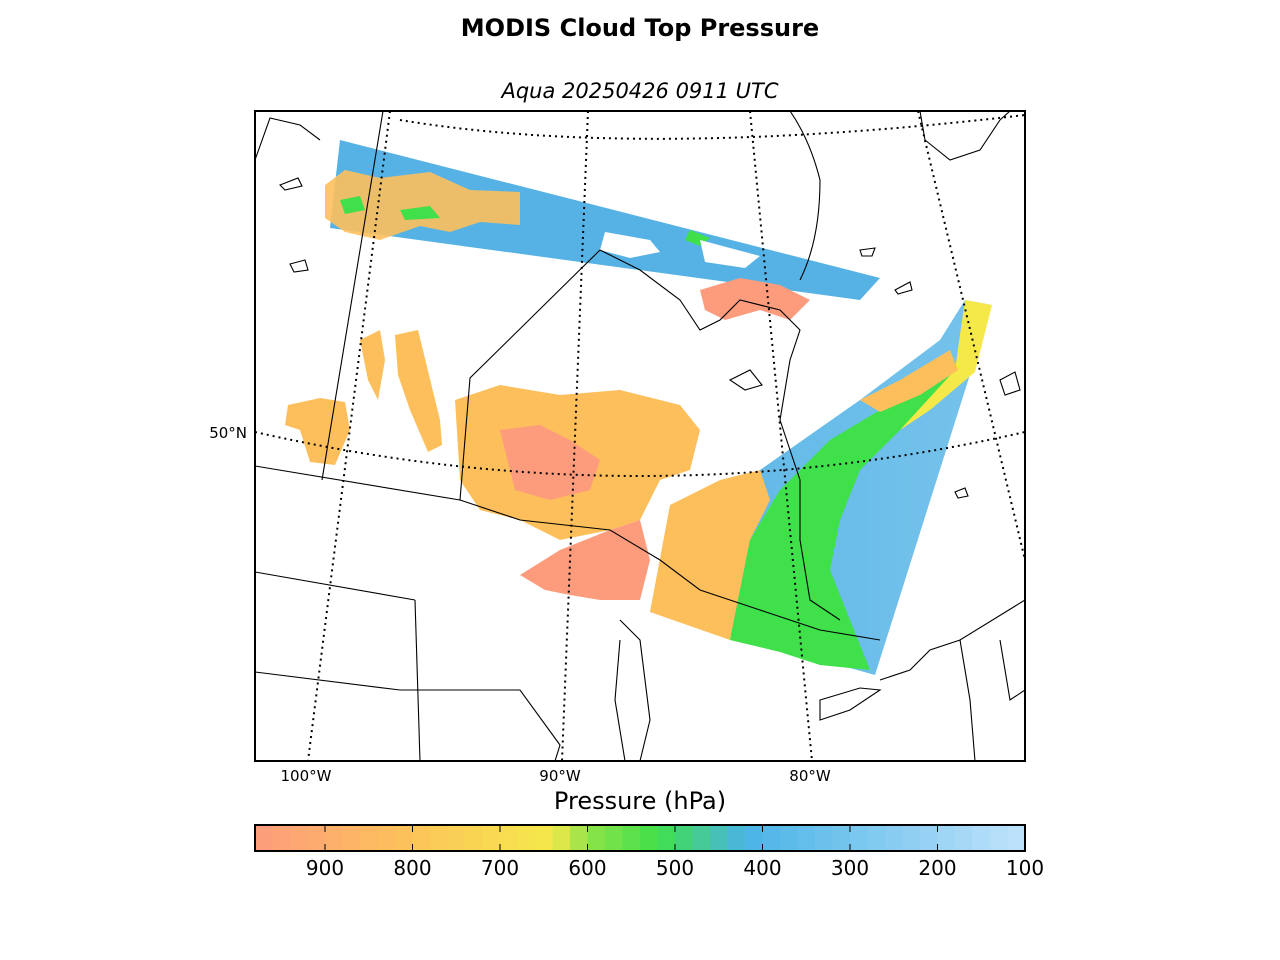 Image resolution: width=1280 pixels, height=960 pixels. I want to click on colorbar-tick-label: 100, so click(1025, 868).